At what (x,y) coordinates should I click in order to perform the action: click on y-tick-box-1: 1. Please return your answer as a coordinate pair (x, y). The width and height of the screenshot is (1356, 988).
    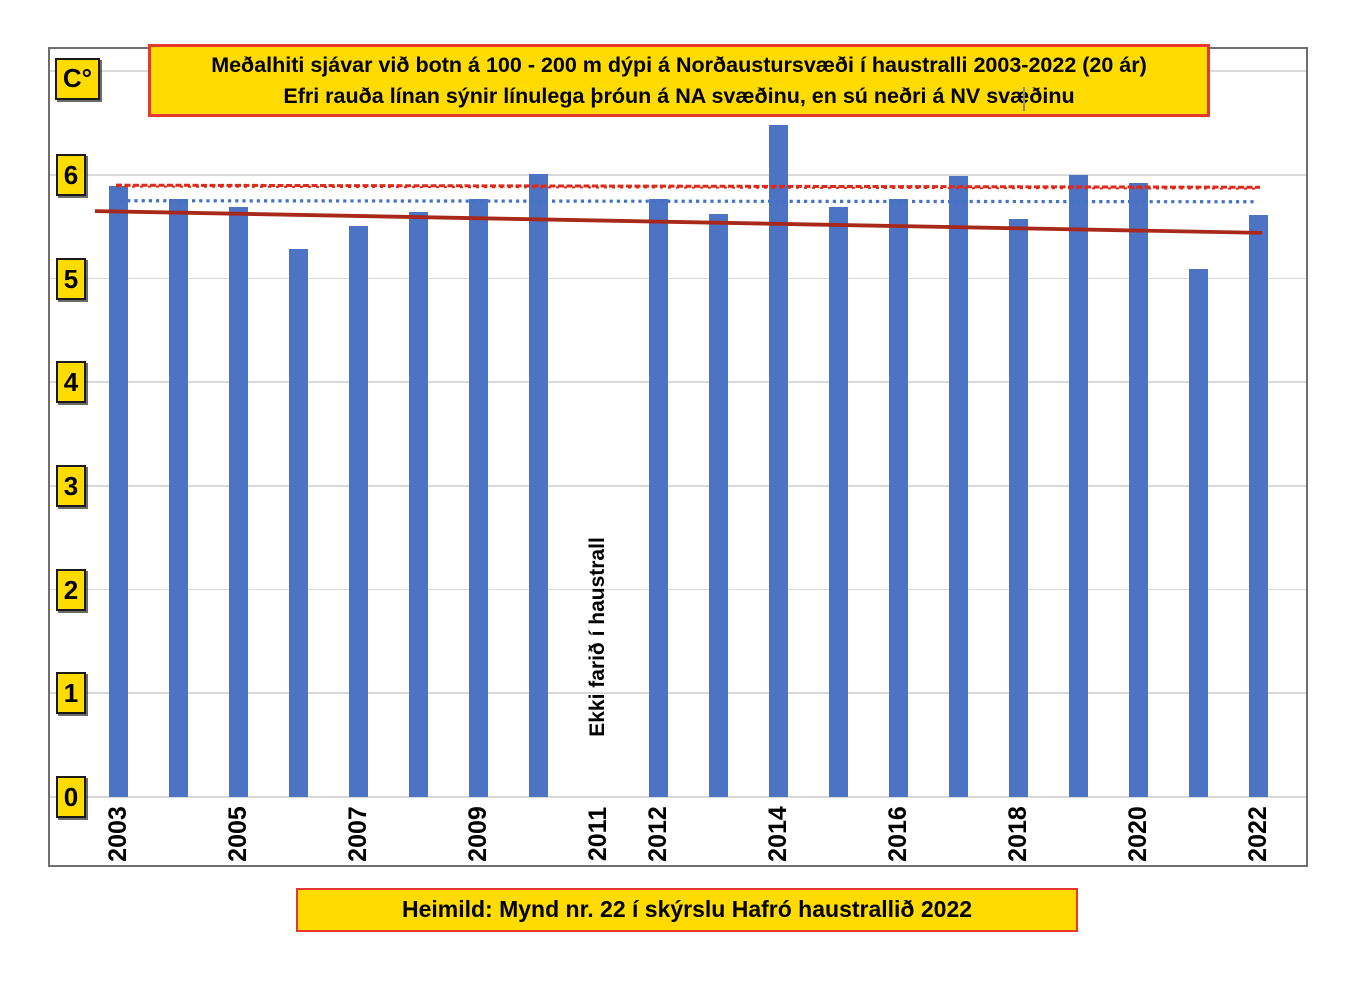
    Looking at the image, I should click on (71, 693).